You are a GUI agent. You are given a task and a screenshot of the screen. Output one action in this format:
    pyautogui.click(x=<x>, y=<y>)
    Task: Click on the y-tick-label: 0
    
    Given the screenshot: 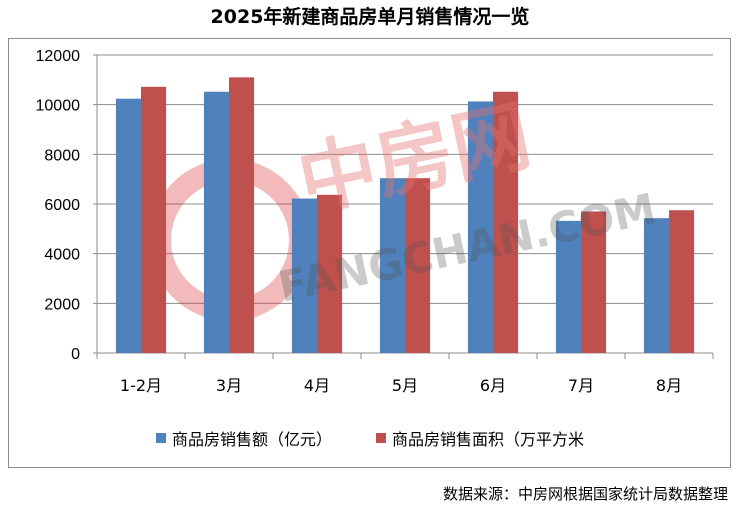 What is the action you would take?
    pyautogui.click(x=75, y=354)
    